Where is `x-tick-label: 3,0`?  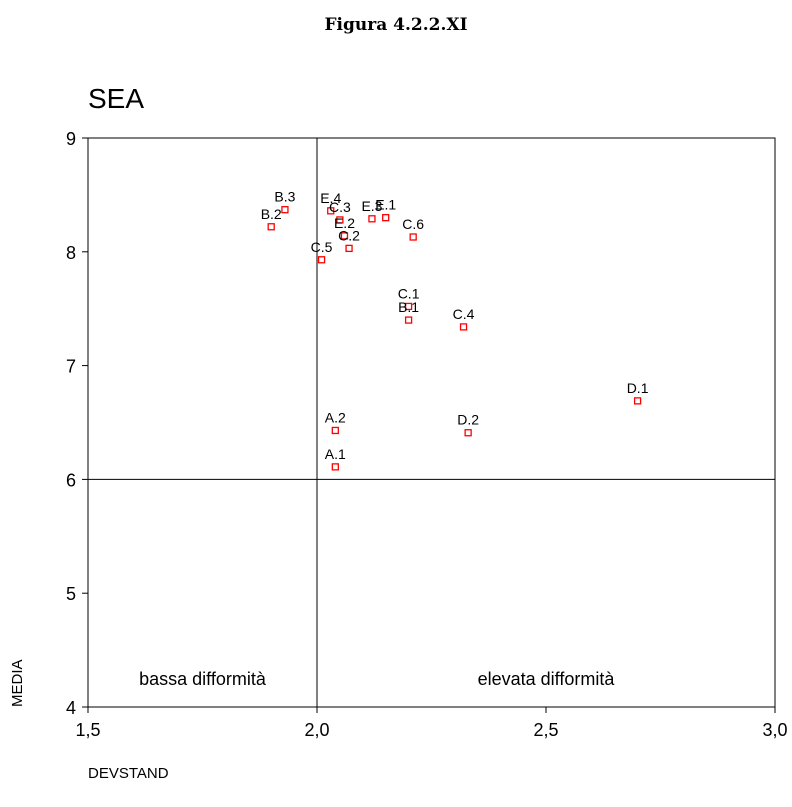
x-tick-label: 3,0 is located at coordinates (774, 730).